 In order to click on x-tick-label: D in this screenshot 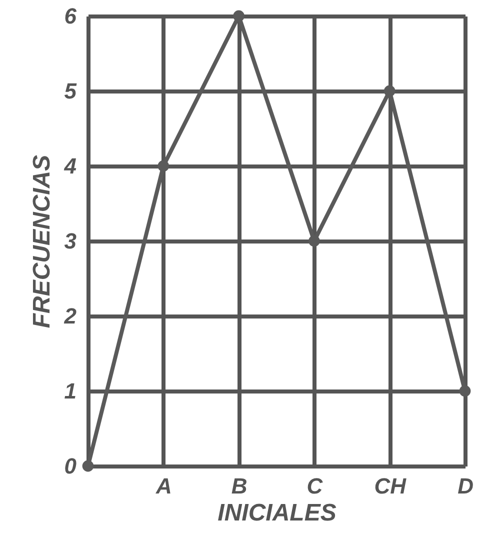, I will do `click(466, 486)`.